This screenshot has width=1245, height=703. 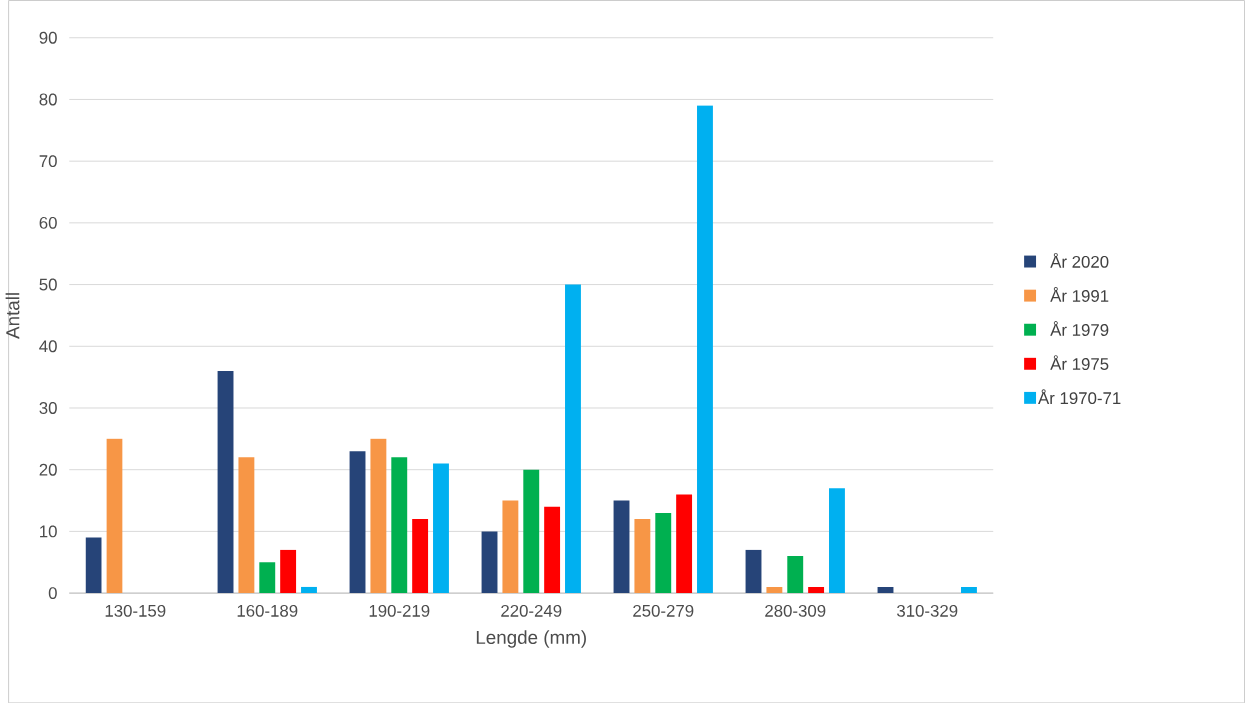 I want to click on y-tick-label: 50, so click(x=48, y=284).